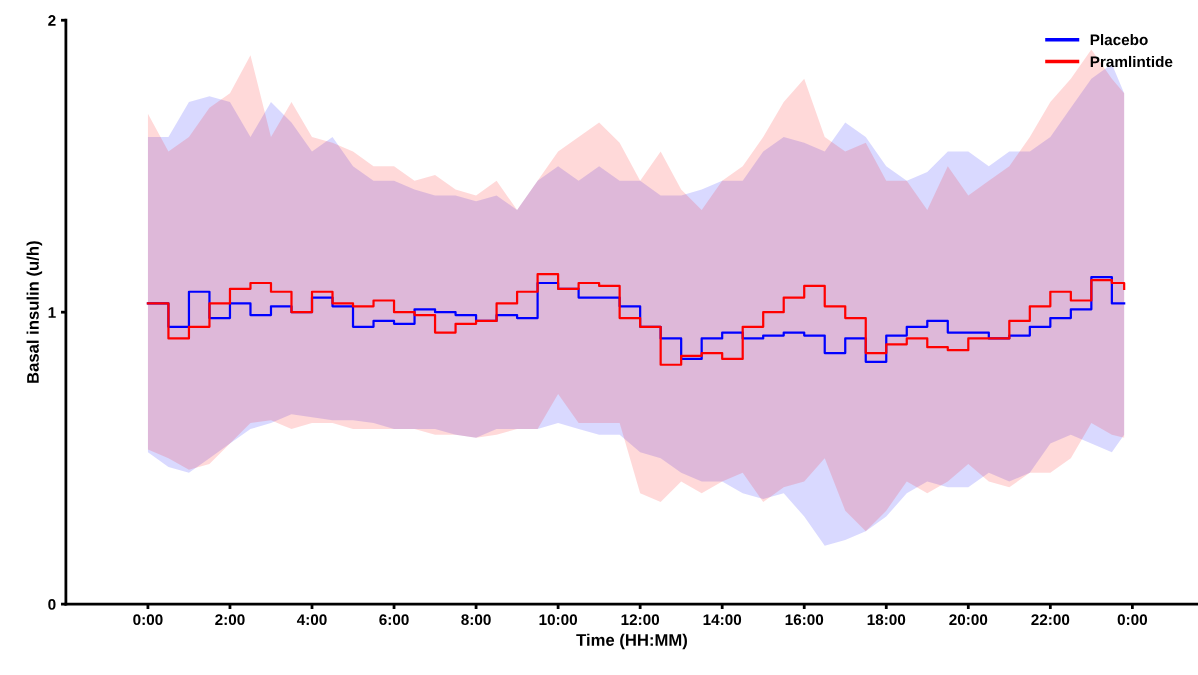 The image size is (1198, 675). Describe the element at coordinates (394, 620) in the screenshot. I see `x-tick-label: 6:00` at that location.